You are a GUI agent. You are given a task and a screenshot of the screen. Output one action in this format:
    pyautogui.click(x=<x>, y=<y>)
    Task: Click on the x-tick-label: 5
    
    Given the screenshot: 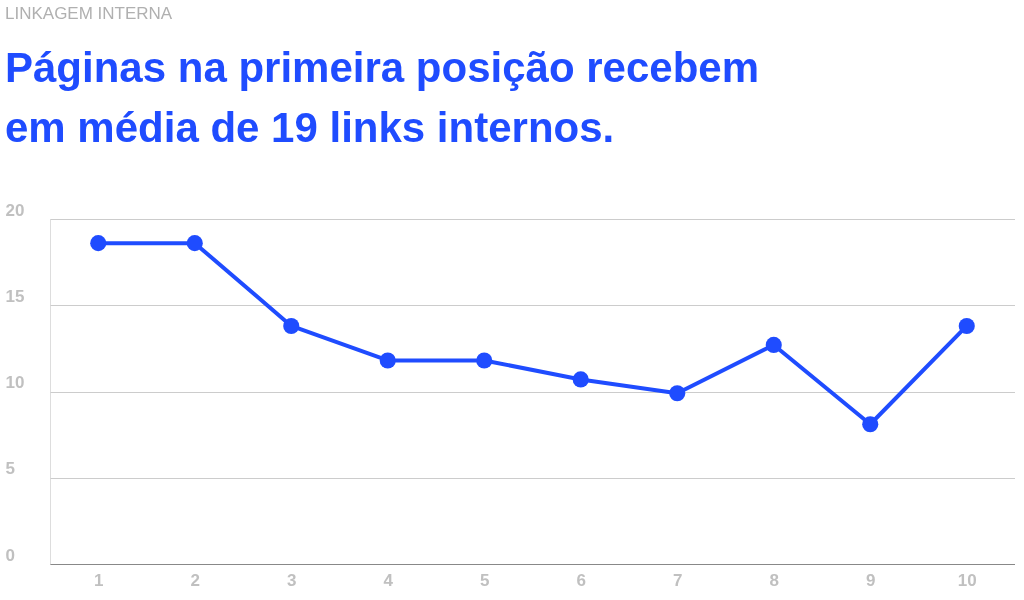 What is the action you would take?
    pyautogui.click(x=485, y=580)
    